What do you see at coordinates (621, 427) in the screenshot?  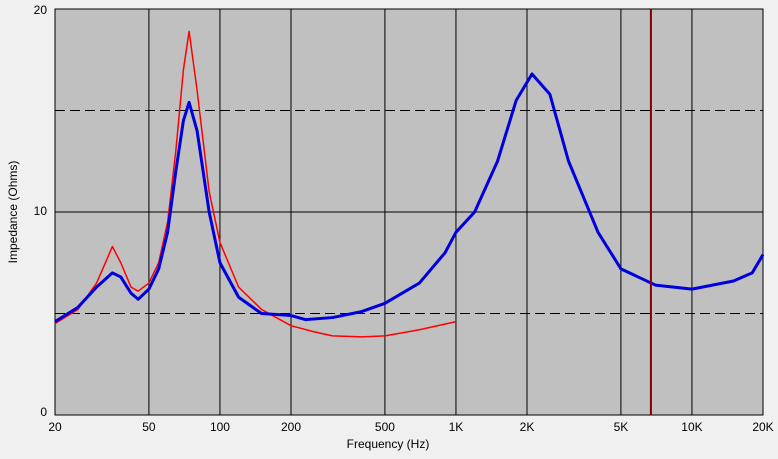 I see `x-tick-label: 5K` at bounding box center [621, 427].